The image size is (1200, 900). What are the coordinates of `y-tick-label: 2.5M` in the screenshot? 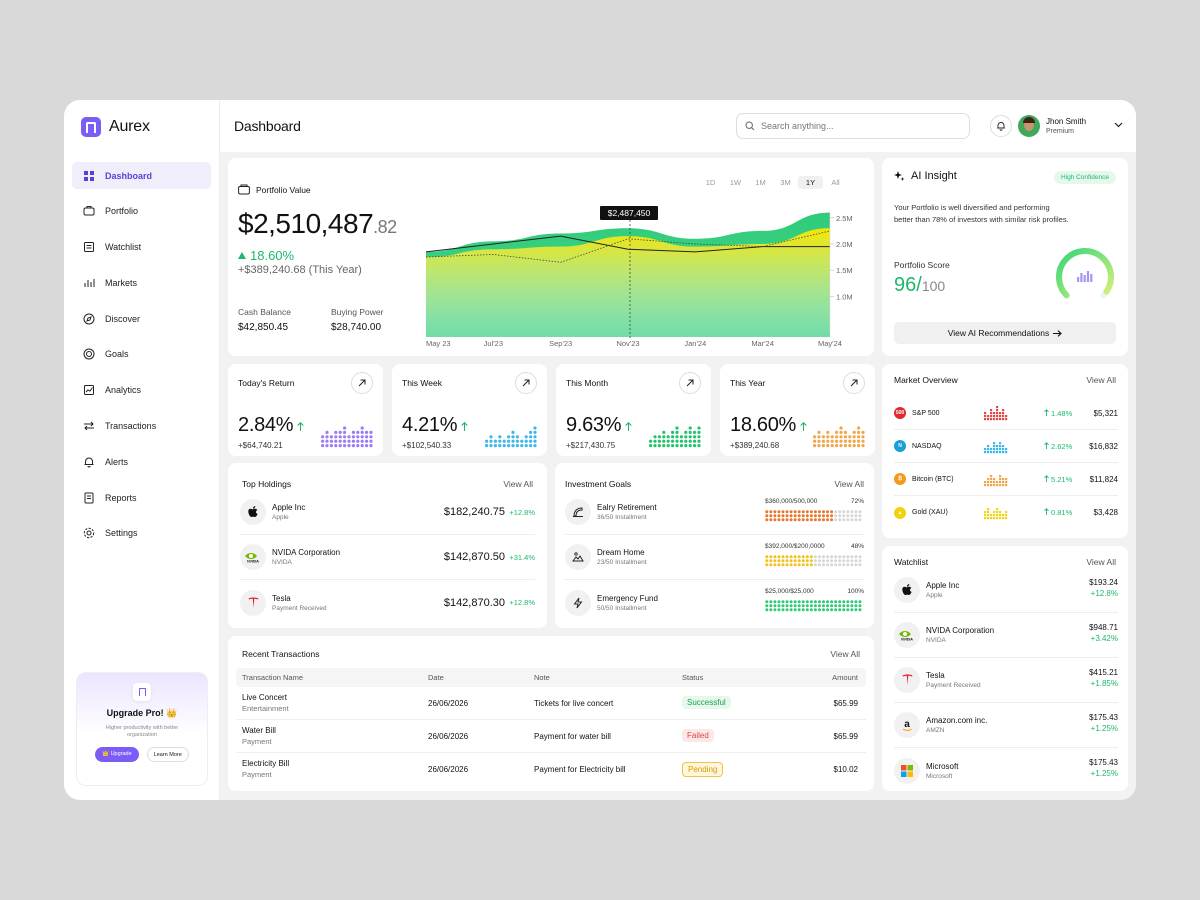 It's located at (844, 218).